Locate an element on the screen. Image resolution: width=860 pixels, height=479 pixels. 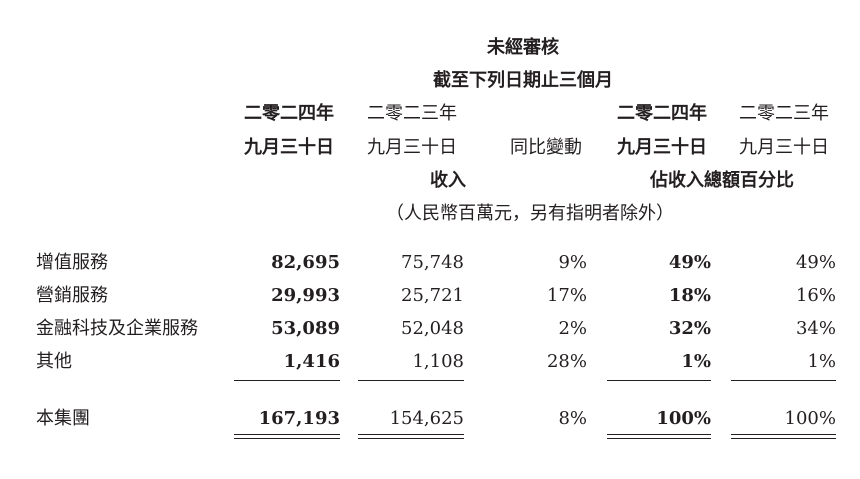
audit-status-heading: 未經審核 is located at coordinates (523, 47).